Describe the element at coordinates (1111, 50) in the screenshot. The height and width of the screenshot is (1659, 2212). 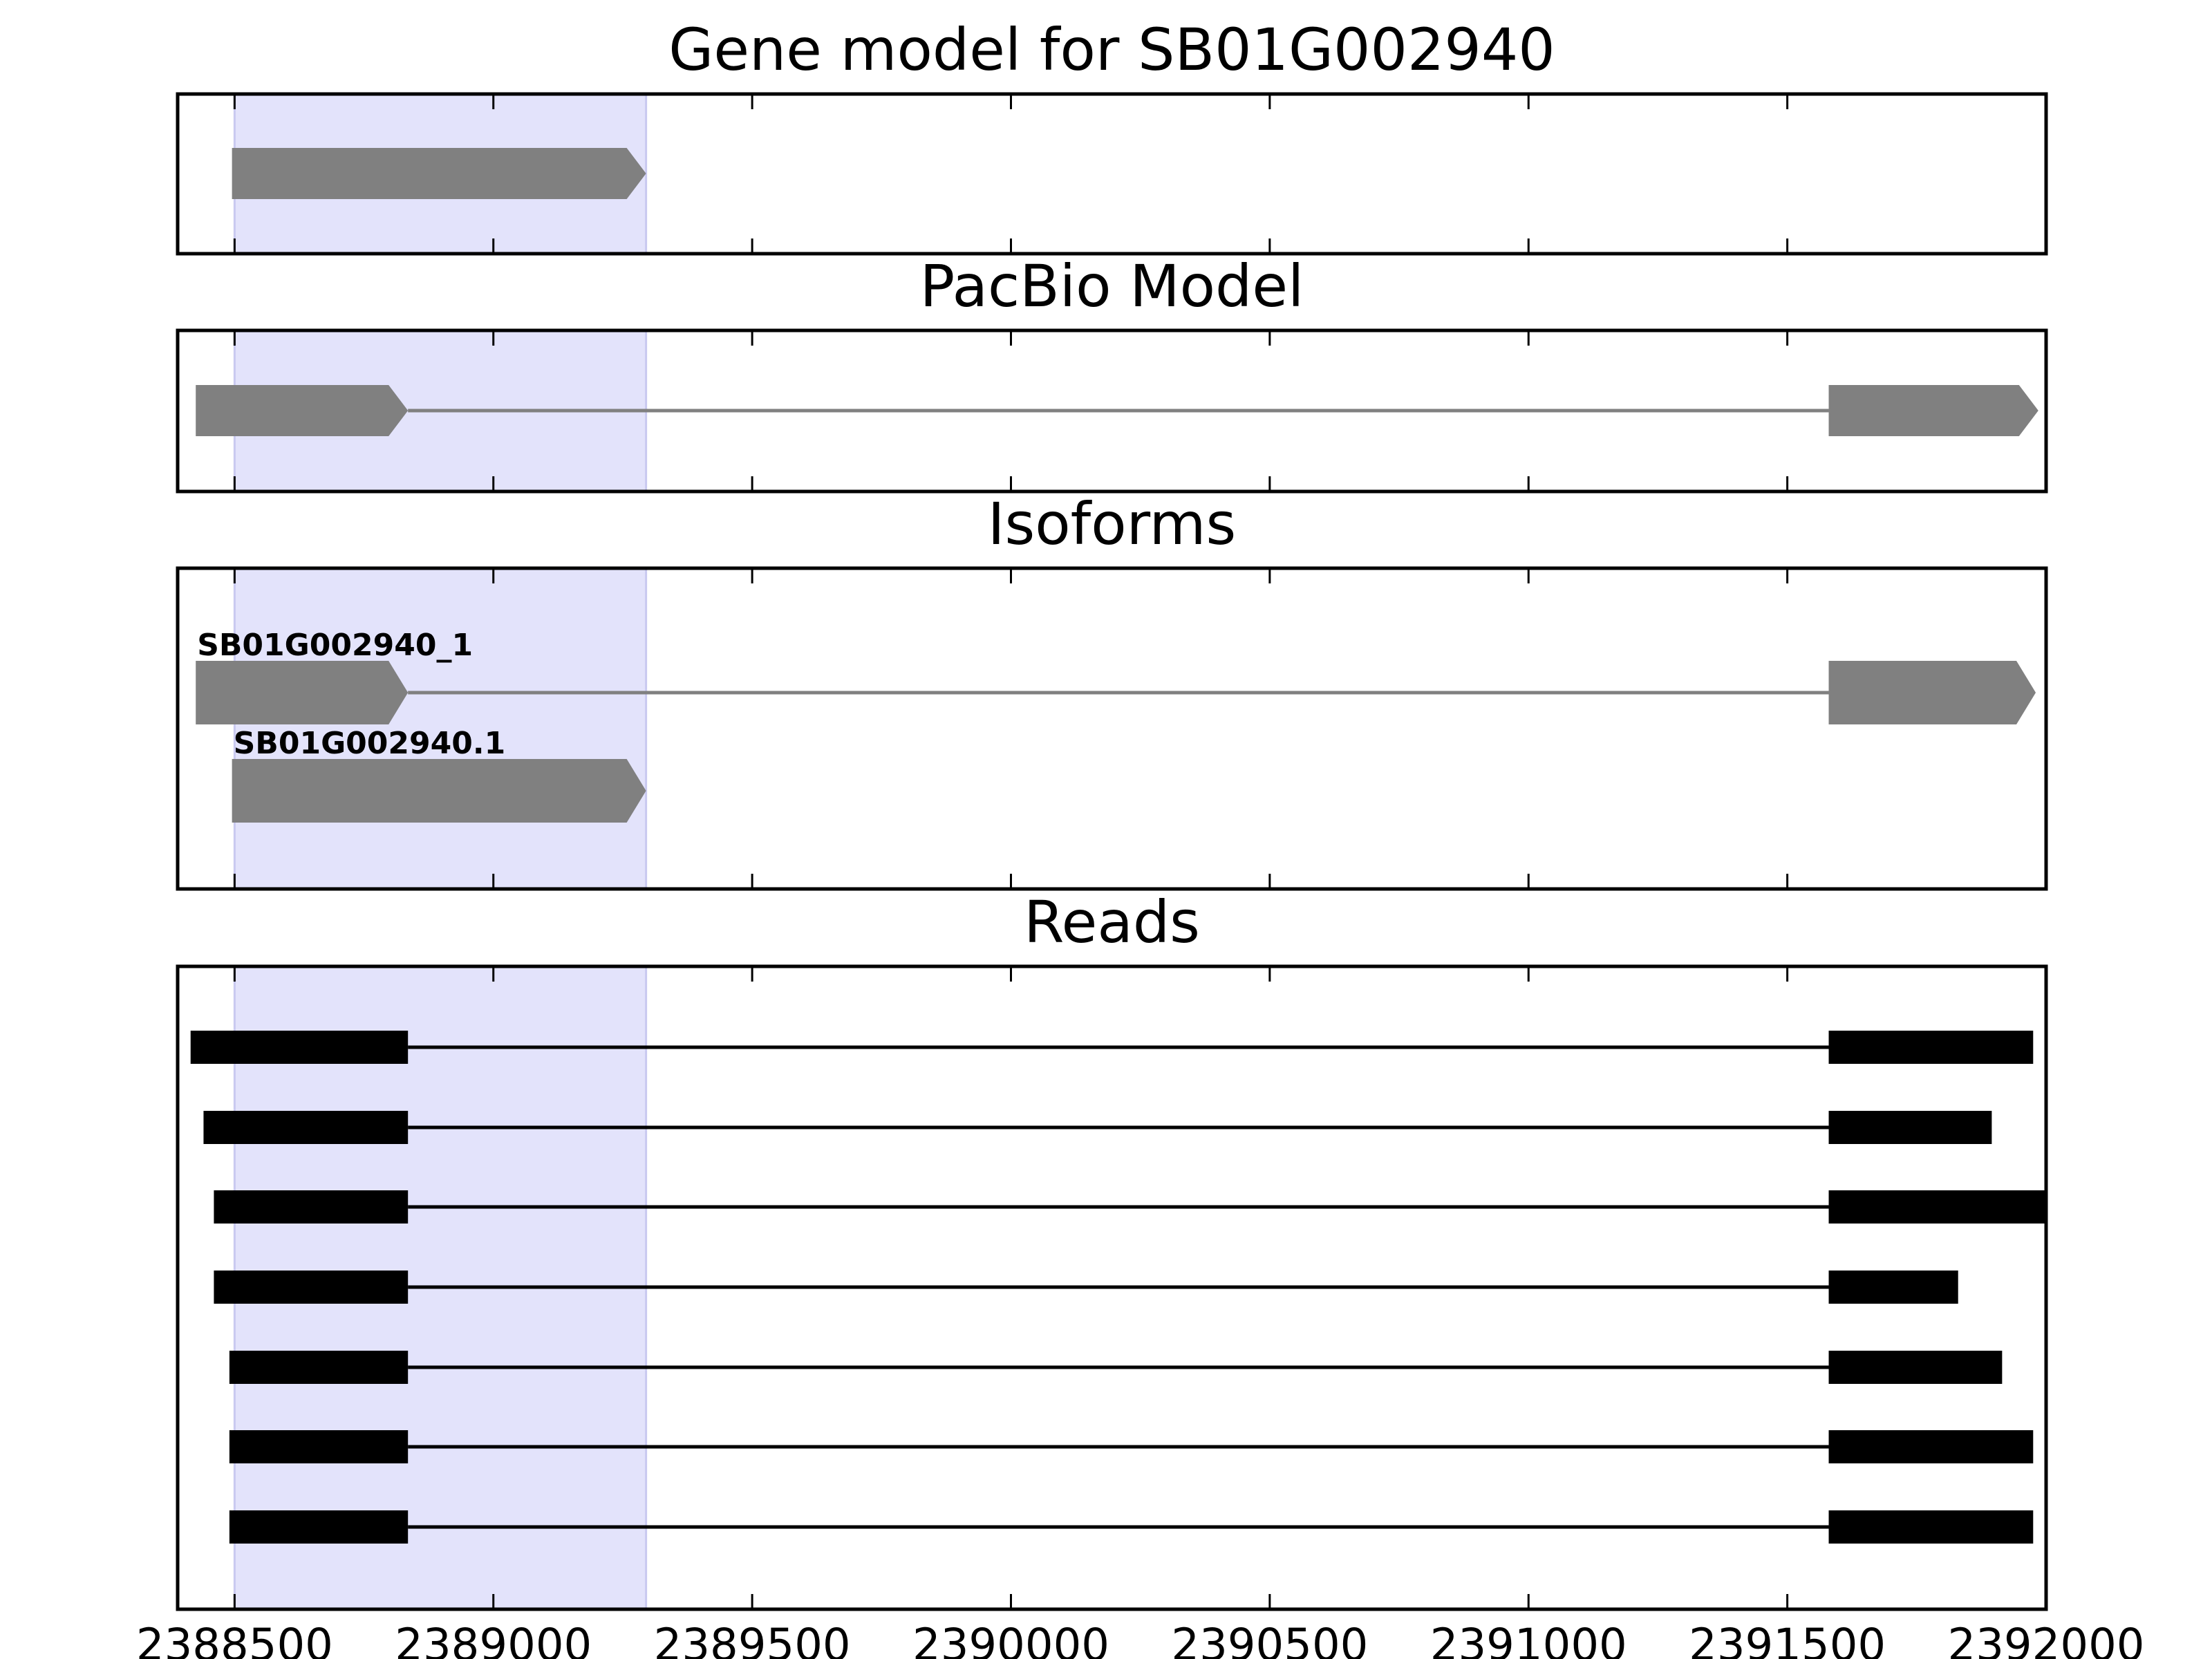
I see `panel-title: Gene model for SB01G002940` at that location.